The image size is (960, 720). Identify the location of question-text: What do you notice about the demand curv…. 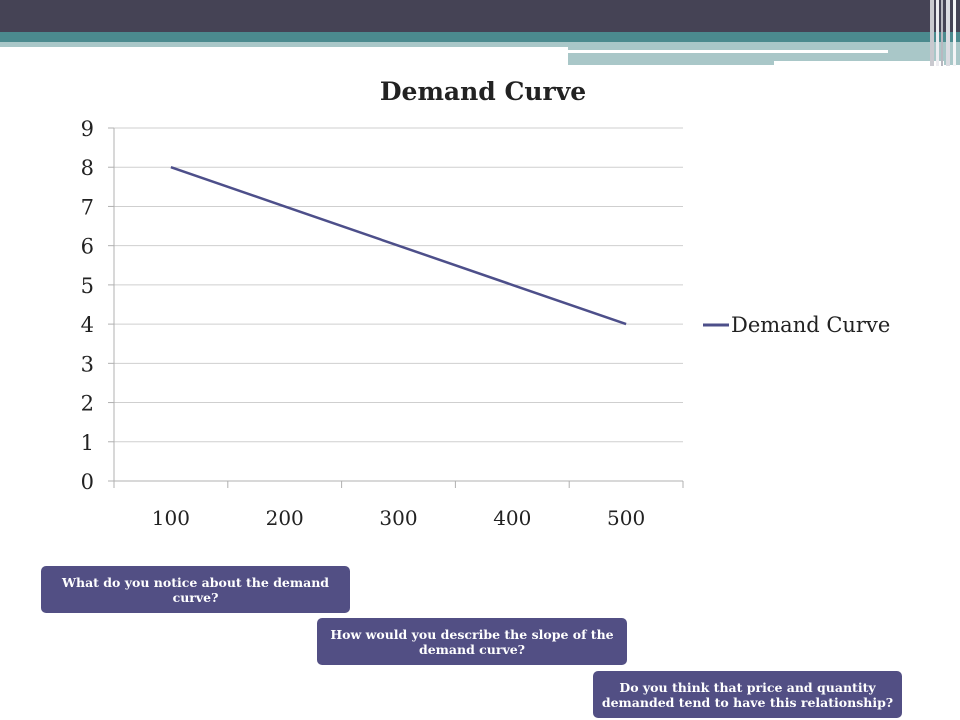
(195, 589).